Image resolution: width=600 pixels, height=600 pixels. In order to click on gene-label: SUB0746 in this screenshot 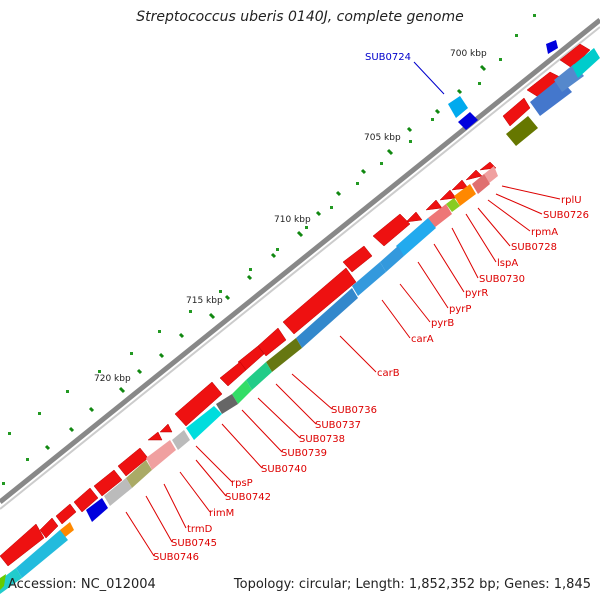, I will do `click(176, 557)`.